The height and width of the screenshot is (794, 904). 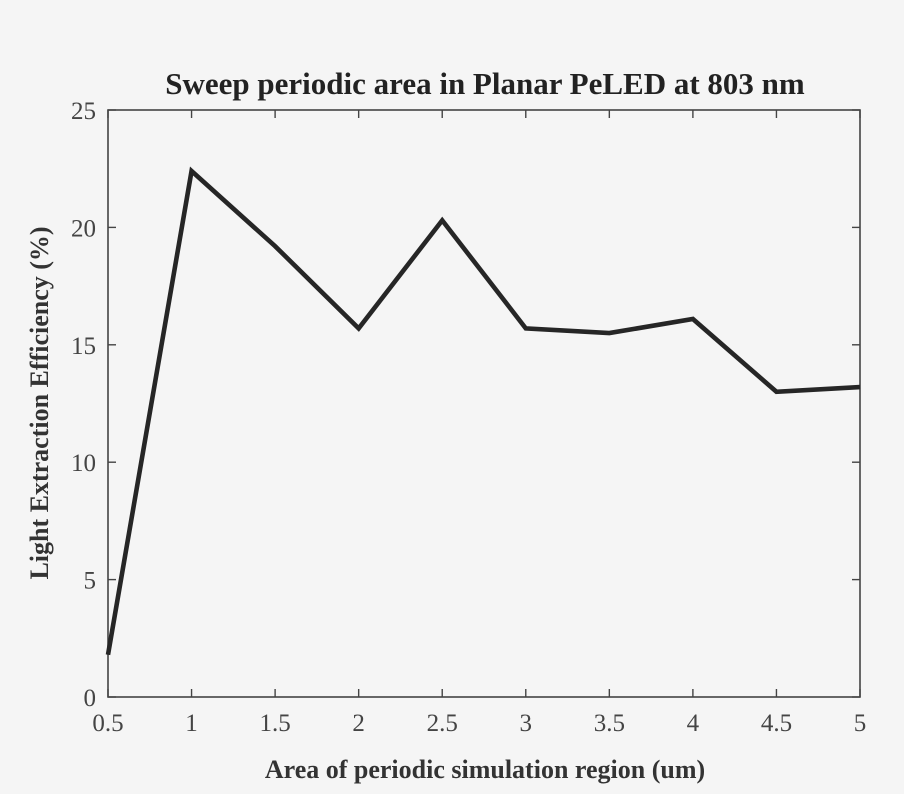 I want to click on y-tick-label: 15, so click(x=83, y=346).